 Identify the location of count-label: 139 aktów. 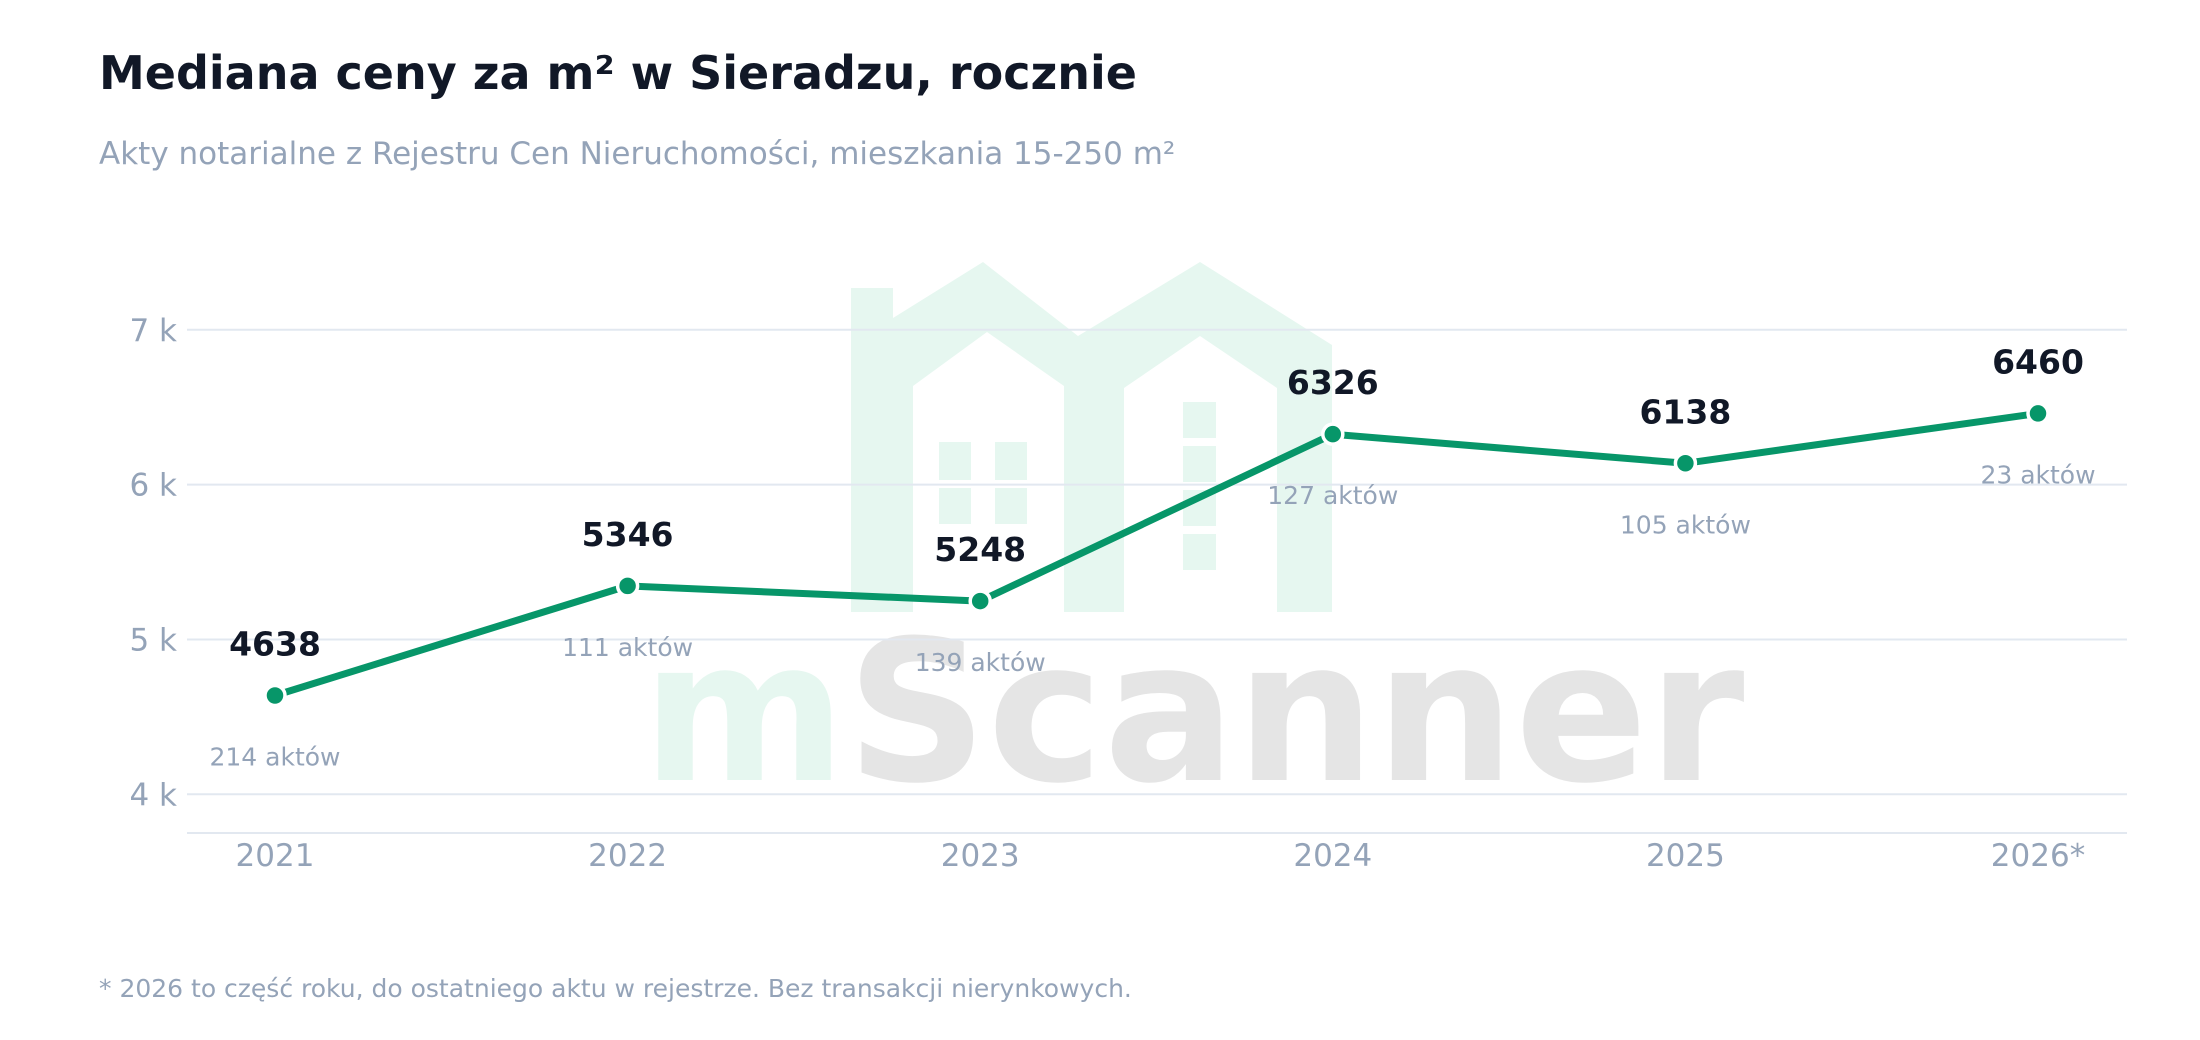
(980, 662).